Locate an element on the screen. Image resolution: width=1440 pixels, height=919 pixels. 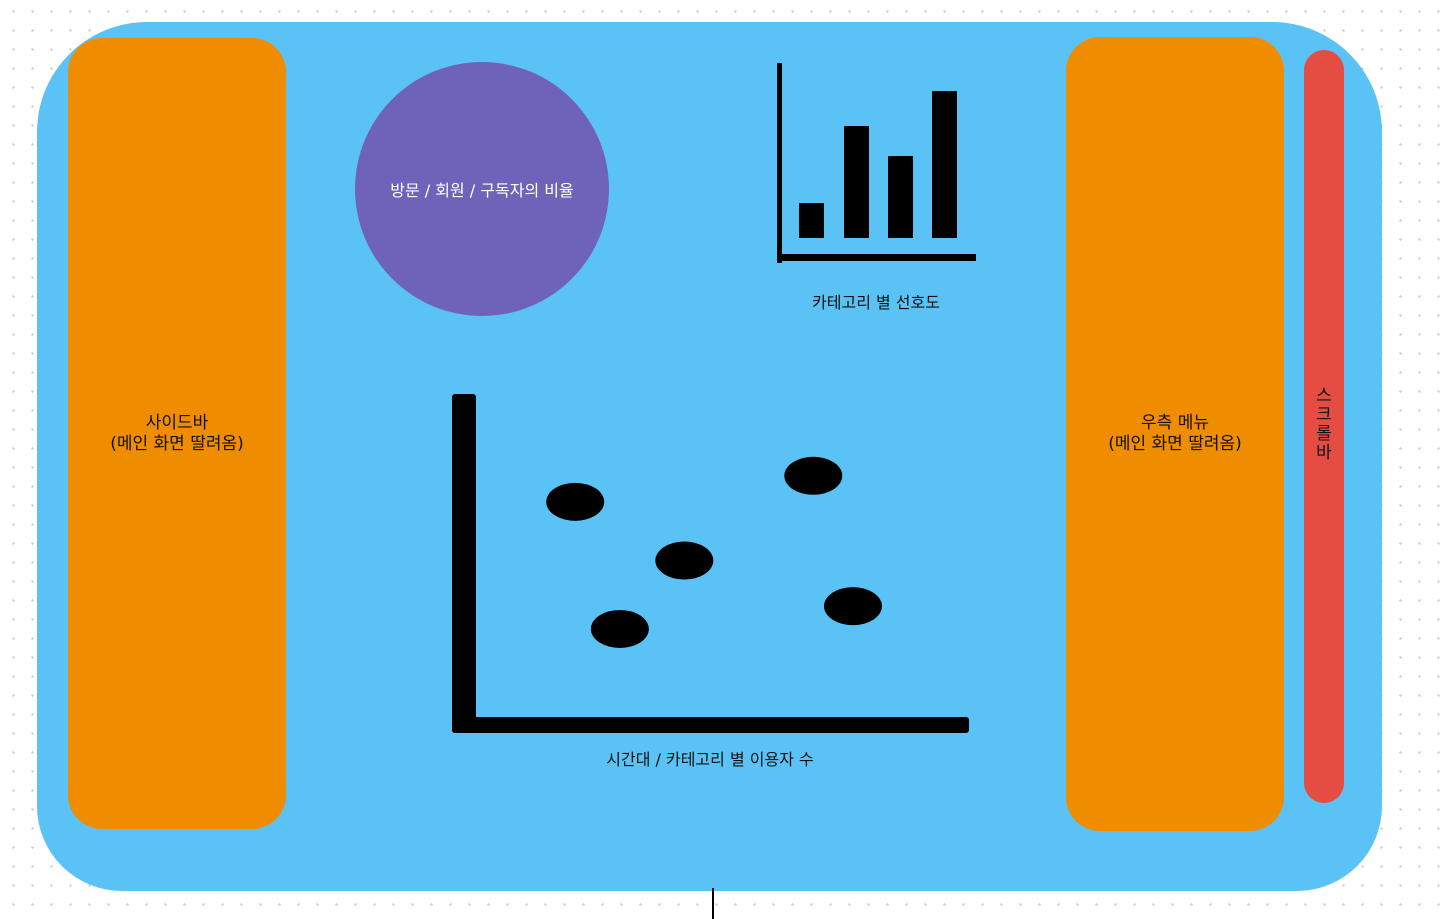
users-by-time-scatter-chart is located at coordinates (710, 563).